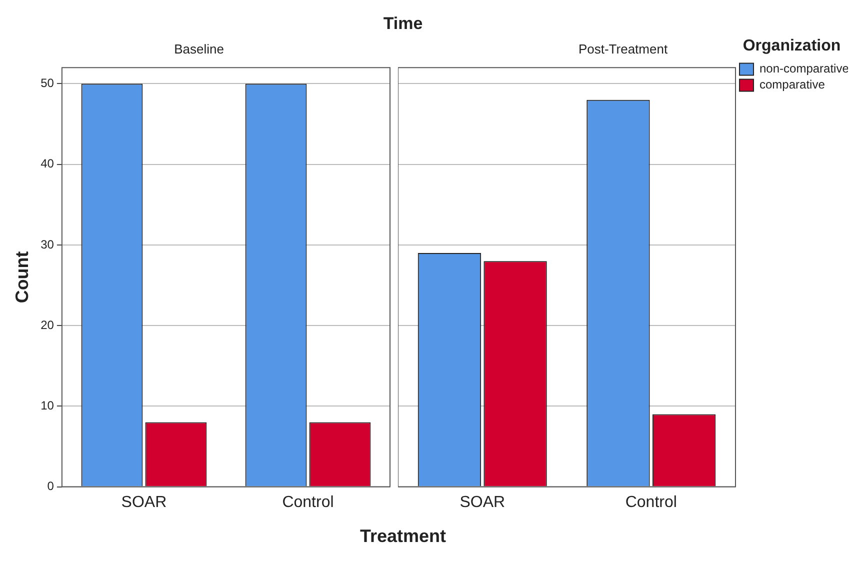 This screenshot has height=563, width=859. Describe the element at coordinates (403, 23) in the screenshot. I see `text: Time` at that location.